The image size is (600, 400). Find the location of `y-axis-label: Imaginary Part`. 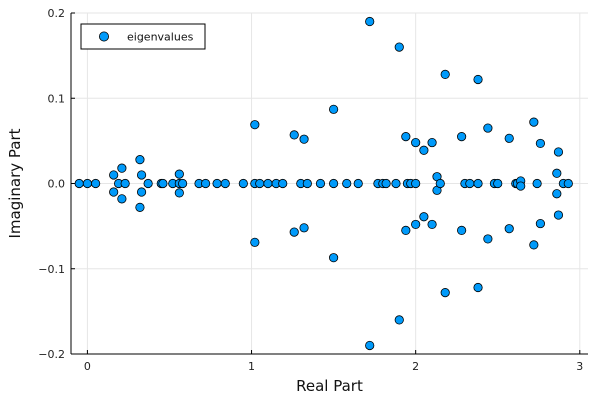

y-axis-label: Imaginary Part is located at coordinates (15, 183).